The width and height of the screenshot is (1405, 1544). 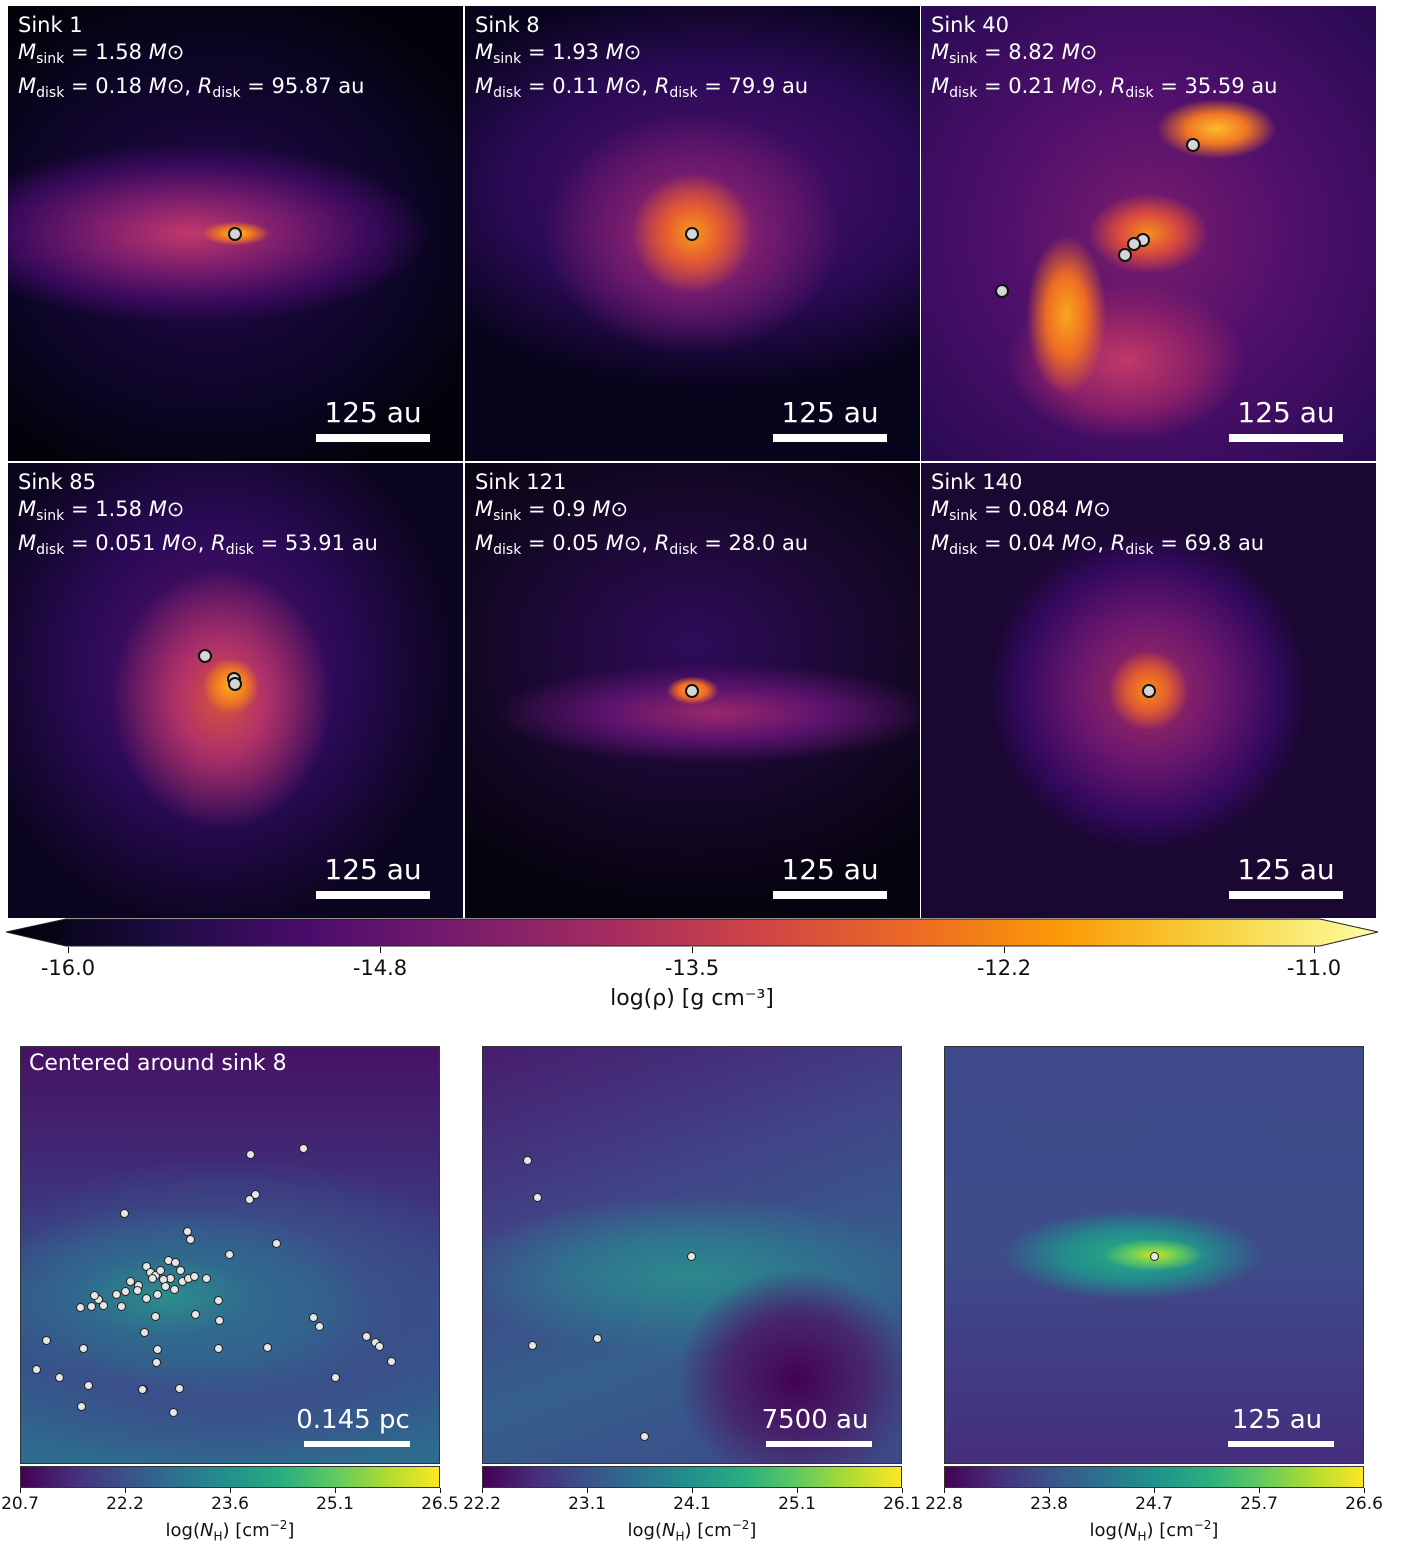 I want to click on colorbar-tick-label: 24.7, so click(x=1154, y=1504).